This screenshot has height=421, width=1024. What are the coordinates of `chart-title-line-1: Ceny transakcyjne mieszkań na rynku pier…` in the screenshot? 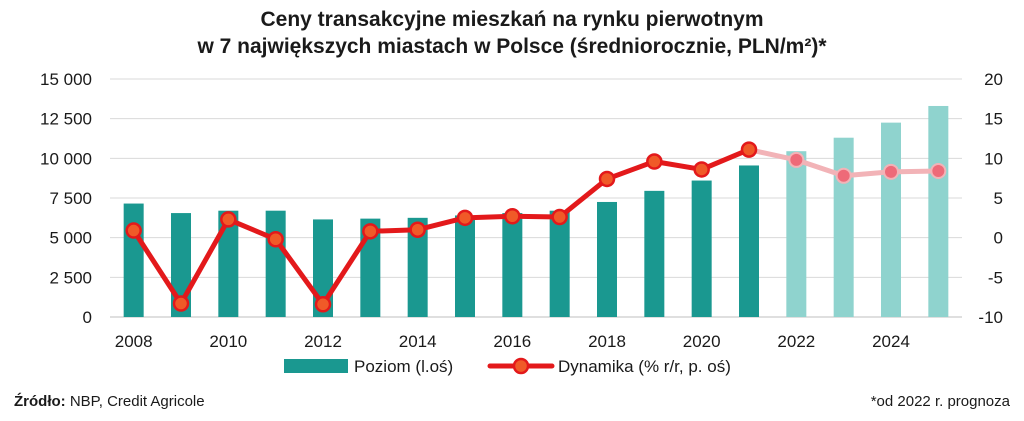 It's located at (512, 19).